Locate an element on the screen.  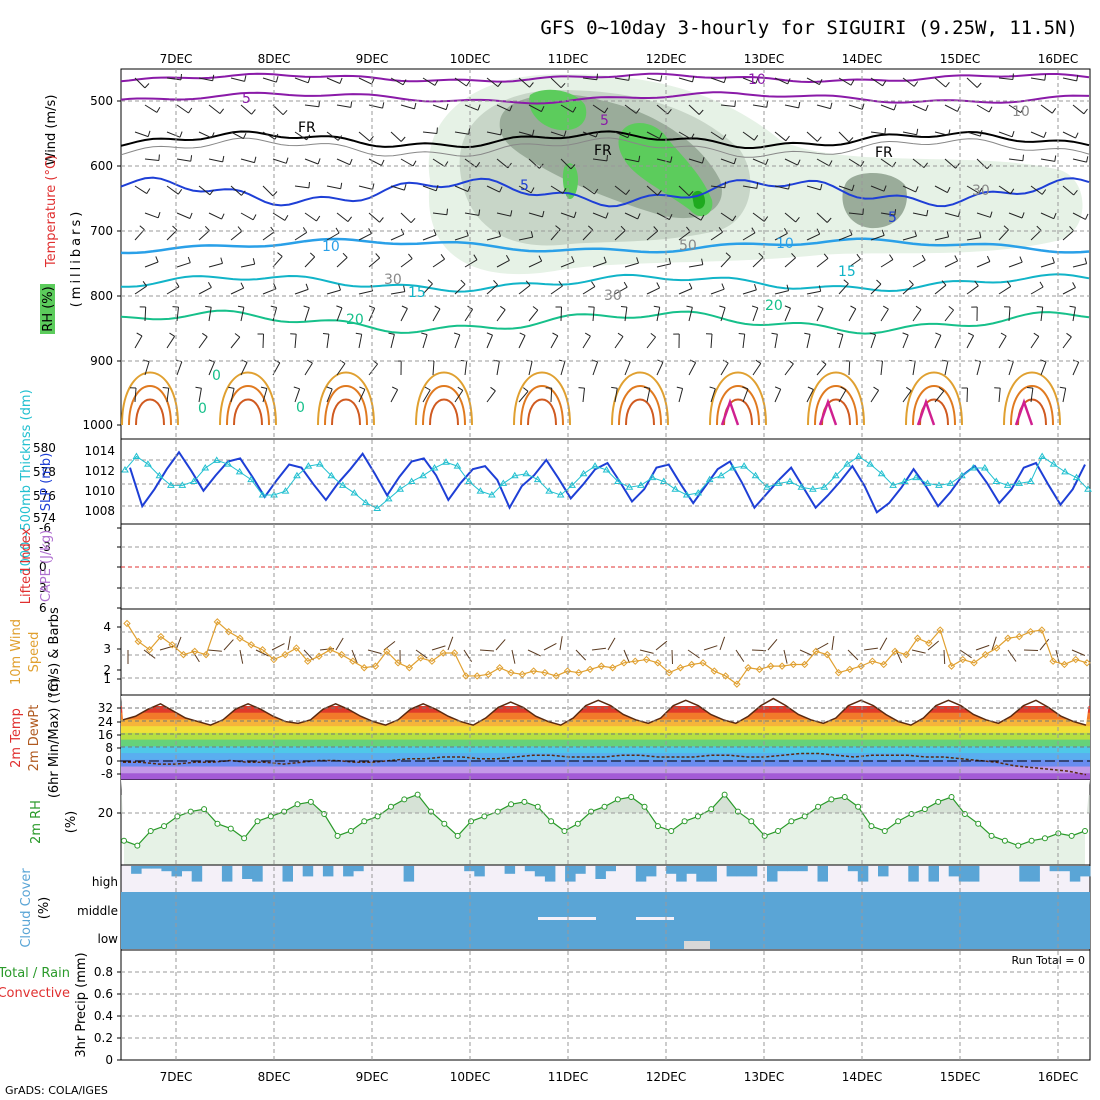
temp2m-units-label: (6hr Min/Max) (°C) is located at coordinates (54, 738).